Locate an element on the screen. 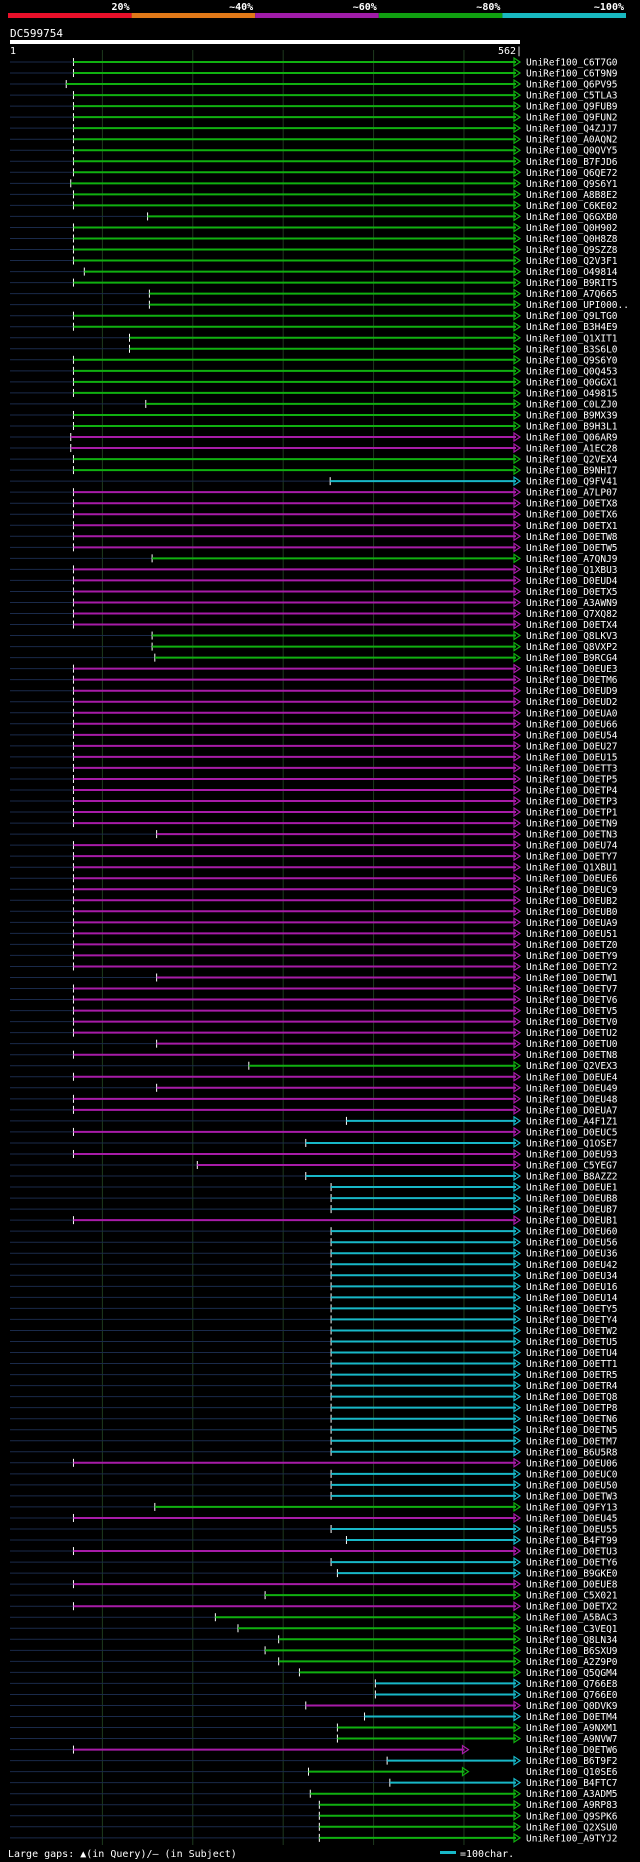  hit-label: UniRef100_D0ETX6 is located at coordinates (572, 515).